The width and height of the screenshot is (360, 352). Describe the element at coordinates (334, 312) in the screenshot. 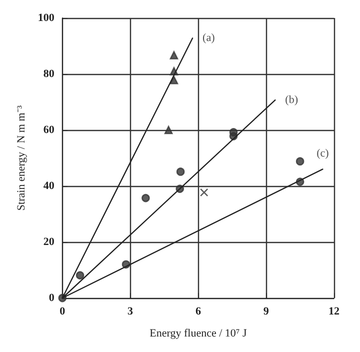

I see `x-tick-label: 12` at that location.